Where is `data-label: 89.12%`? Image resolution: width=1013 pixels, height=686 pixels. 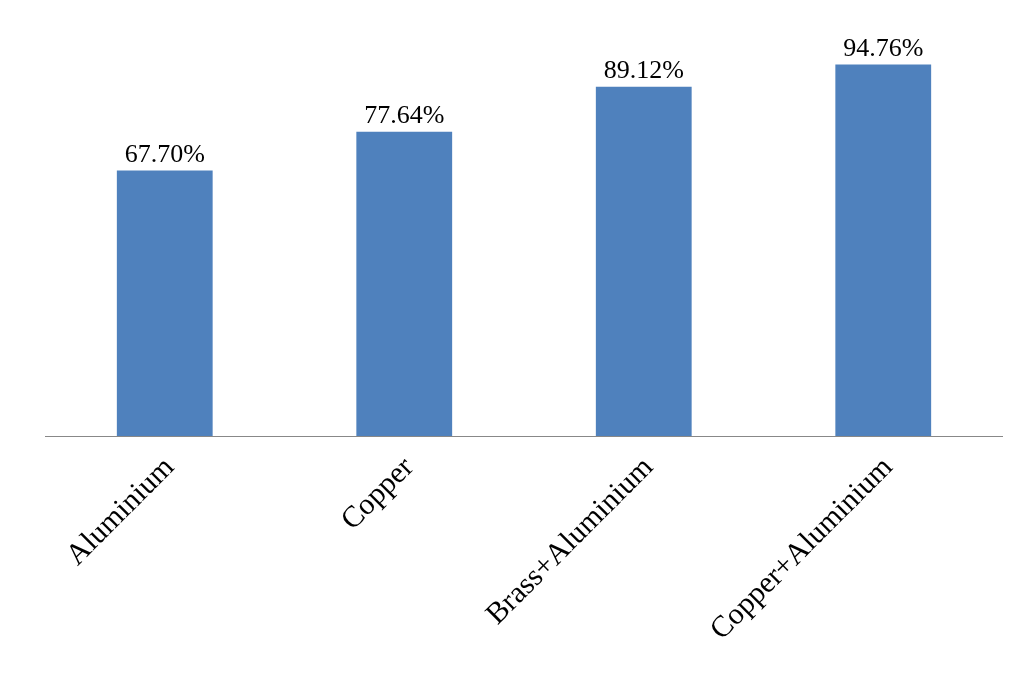
data-label: 89.12% is located at coordinates (643, 69).